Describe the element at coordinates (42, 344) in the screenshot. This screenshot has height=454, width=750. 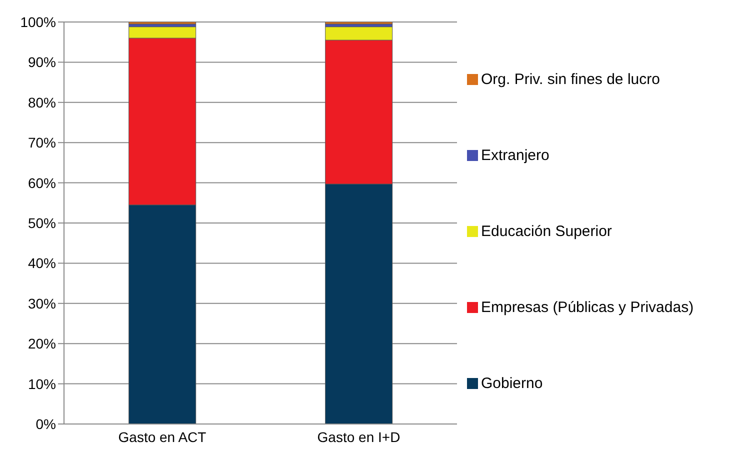
I see `y-tick-label: 20%` at that location.